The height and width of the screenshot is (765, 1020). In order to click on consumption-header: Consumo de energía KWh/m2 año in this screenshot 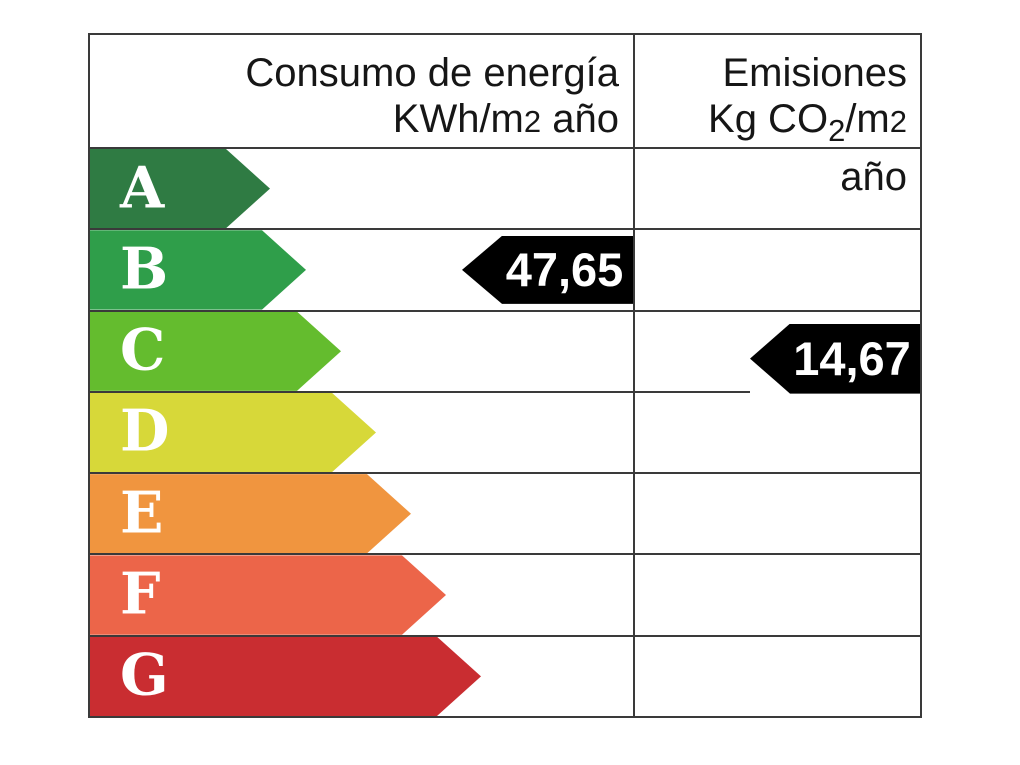, I will do `click(362, 91)`.